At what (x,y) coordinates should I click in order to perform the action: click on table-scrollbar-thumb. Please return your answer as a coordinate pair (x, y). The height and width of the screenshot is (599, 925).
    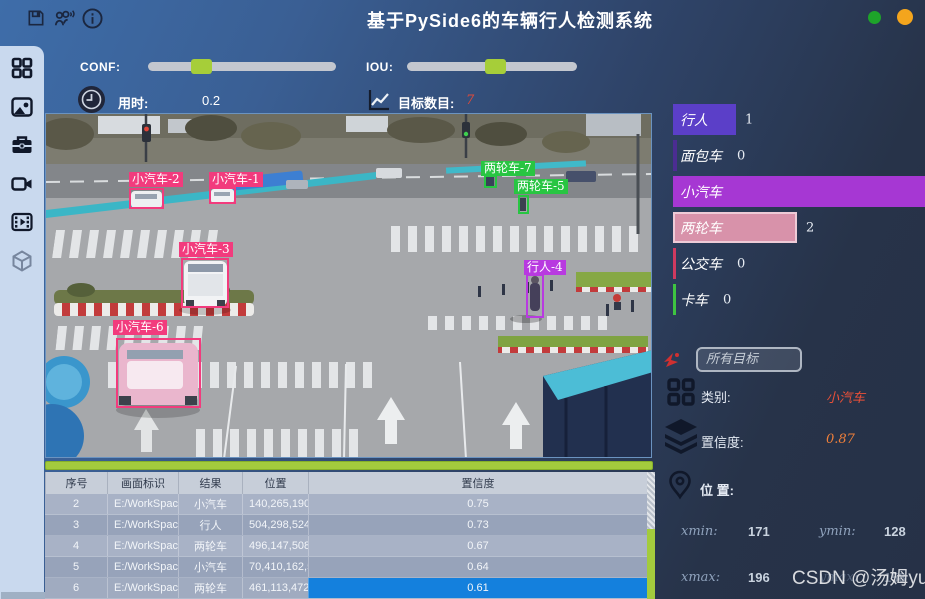
    Looking at the image, I should click on (651, 564).